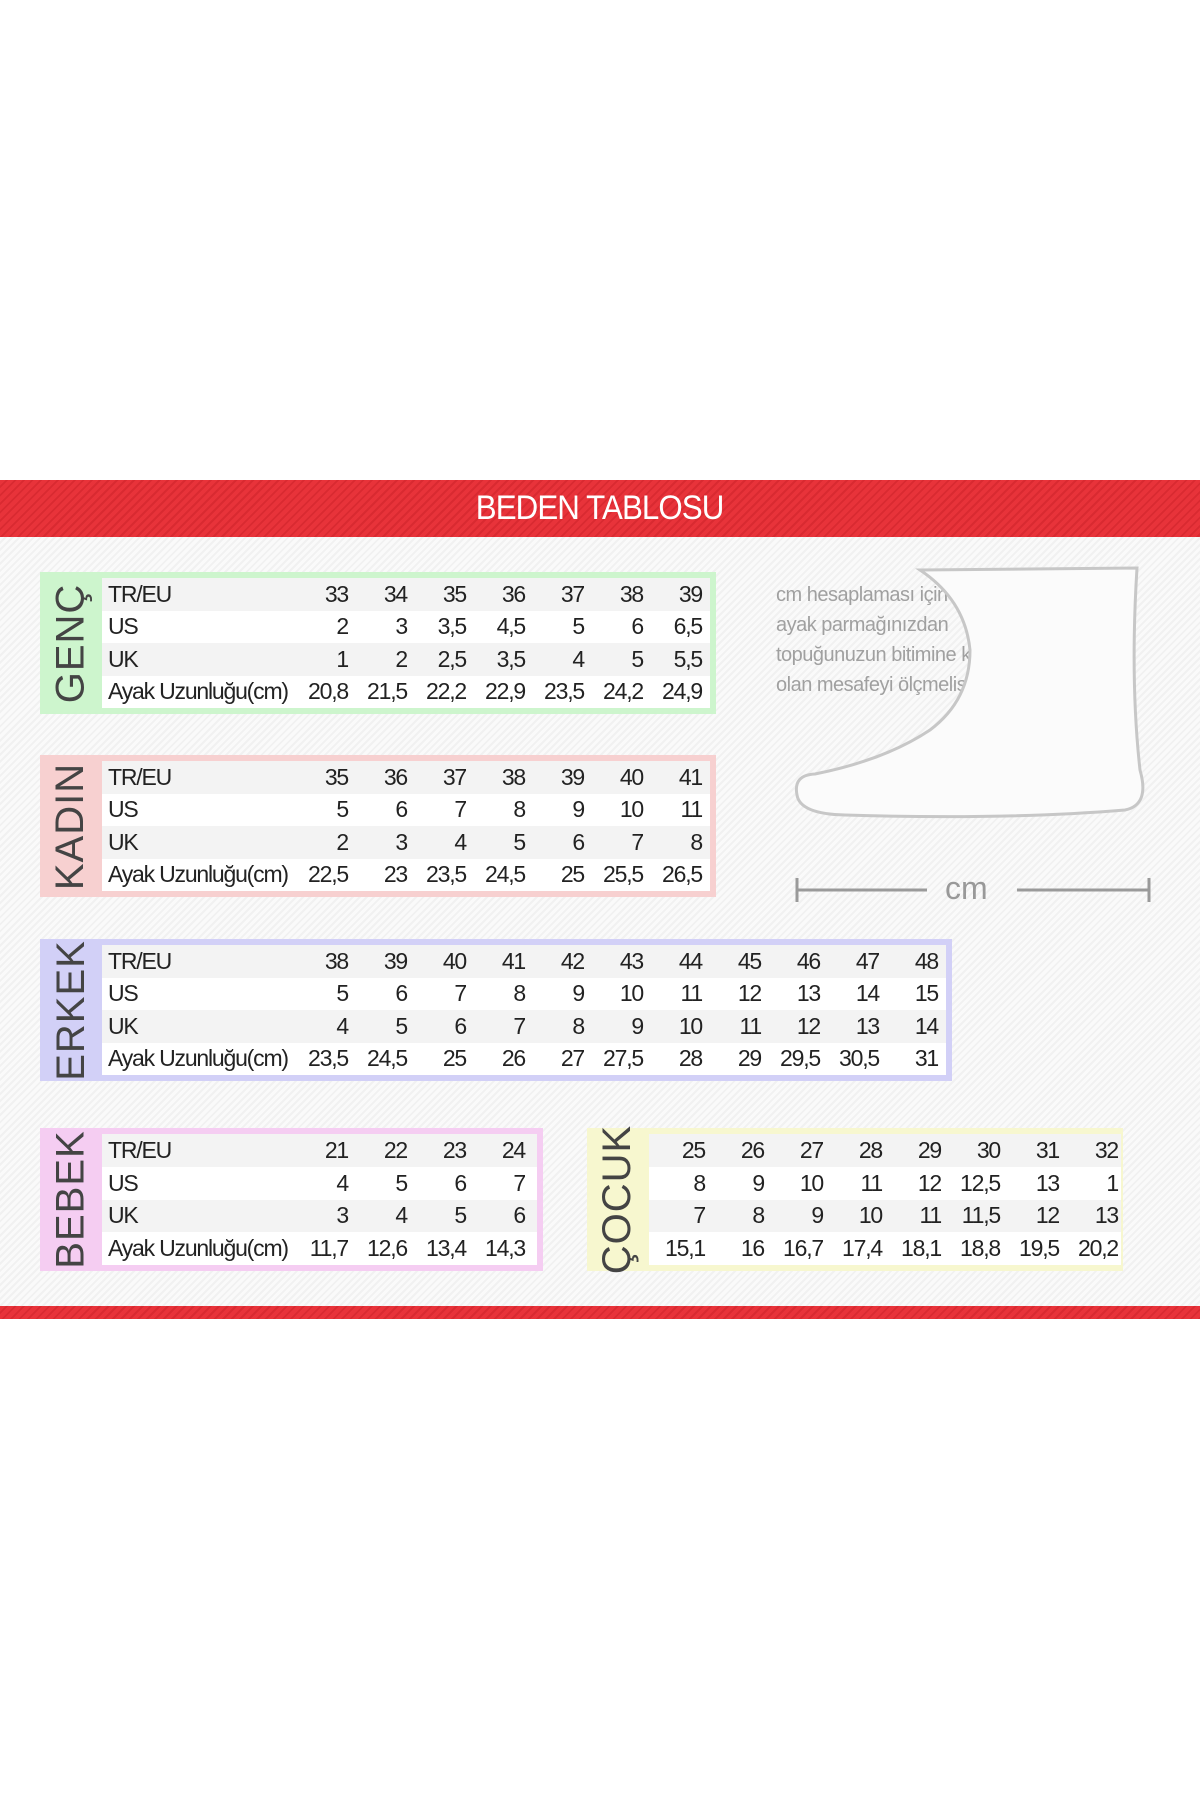 This screenshot has height=1800, width=1200. I want to click on table-row: US 5 6 7 8 9 10 11 12 13 14 15, so click(524, 993).